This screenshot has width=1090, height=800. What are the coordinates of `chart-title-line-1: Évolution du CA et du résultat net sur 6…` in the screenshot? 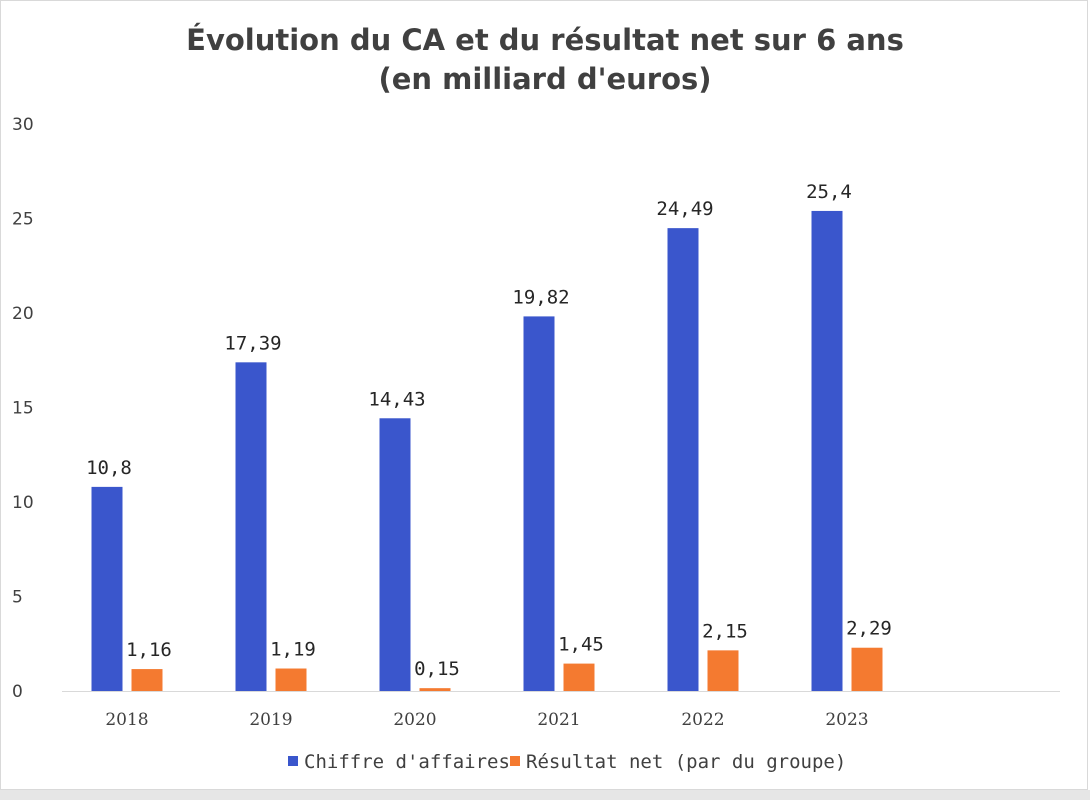 It's located at (545, 40).